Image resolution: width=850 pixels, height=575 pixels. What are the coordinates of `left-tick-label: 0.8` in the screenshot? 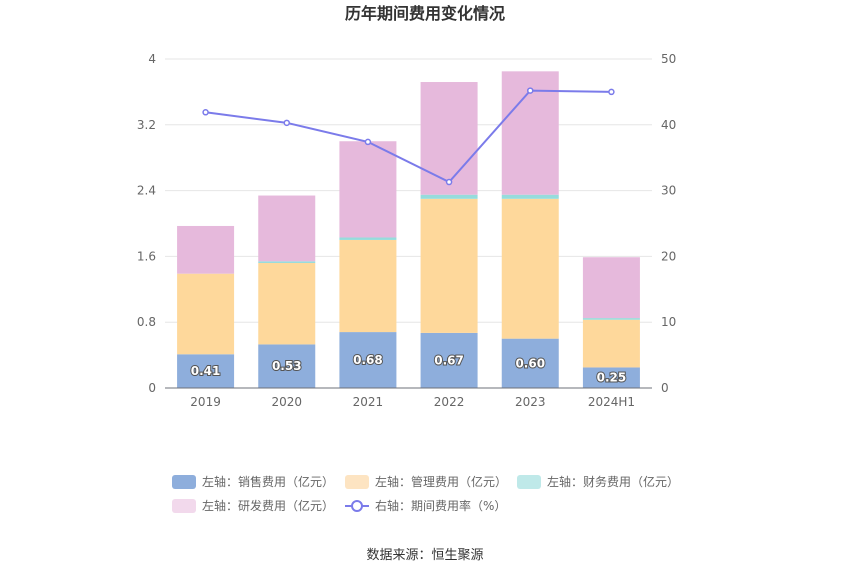 It's located at (146, 322).